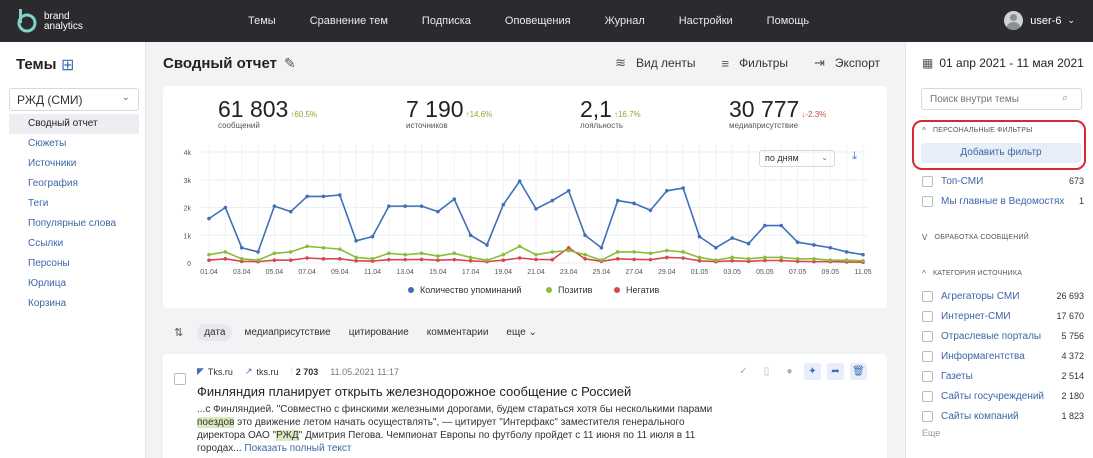  What do you see at coordinates (624, 21) in the screenshot?
I see `nav-item-journal: Журнал` at bounding box center [624, 21].